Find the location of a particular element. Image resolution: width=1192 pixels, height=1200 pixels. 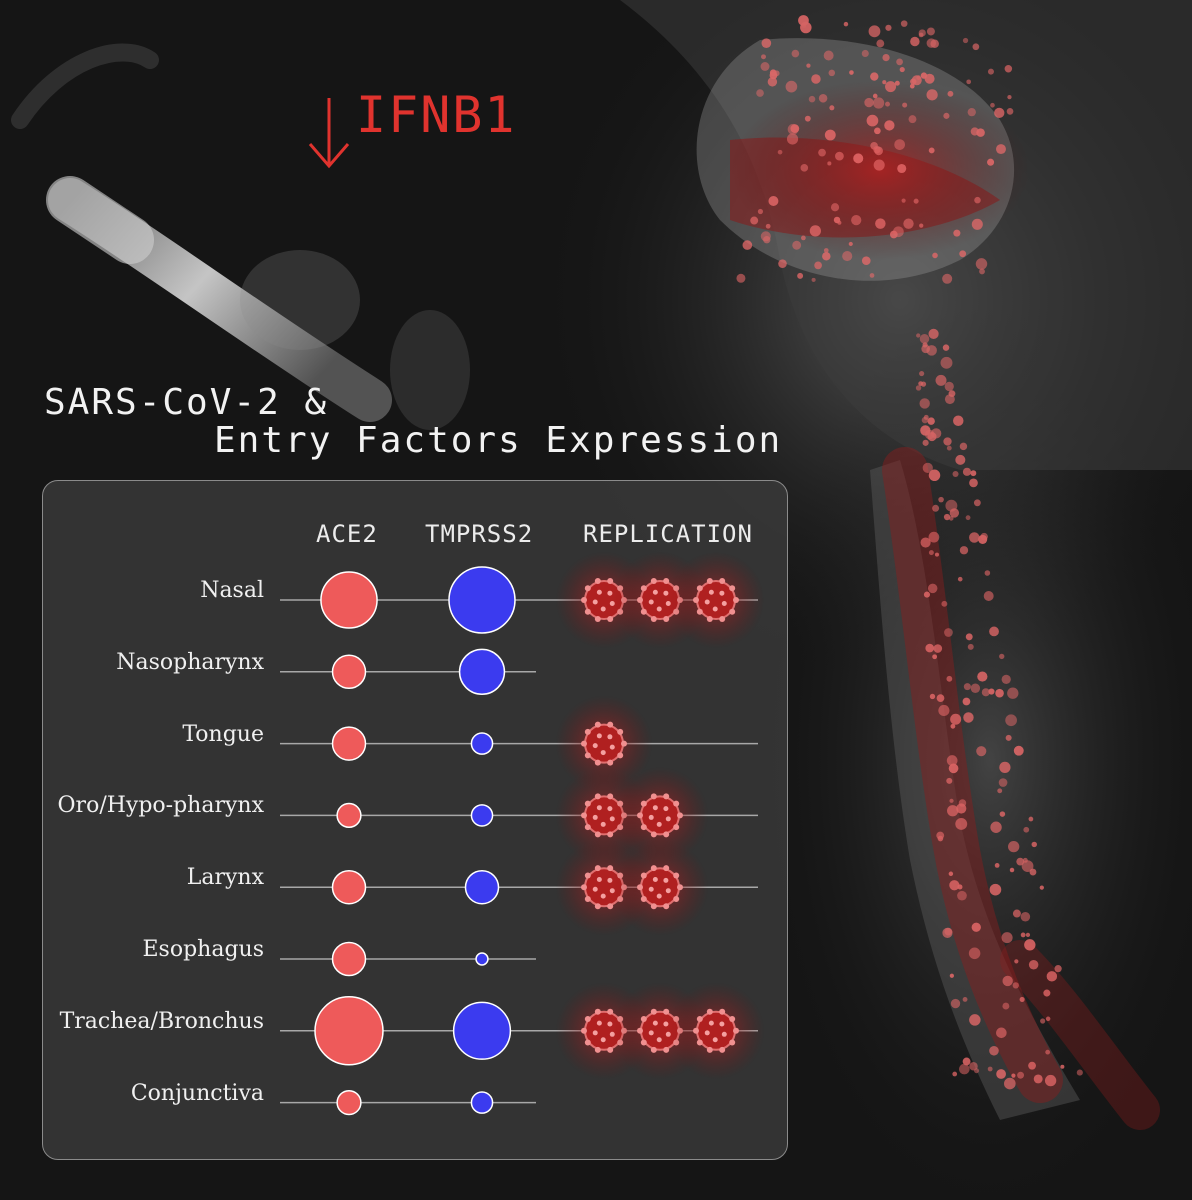

down-arrow-icon is located at coordinates (329, 133).